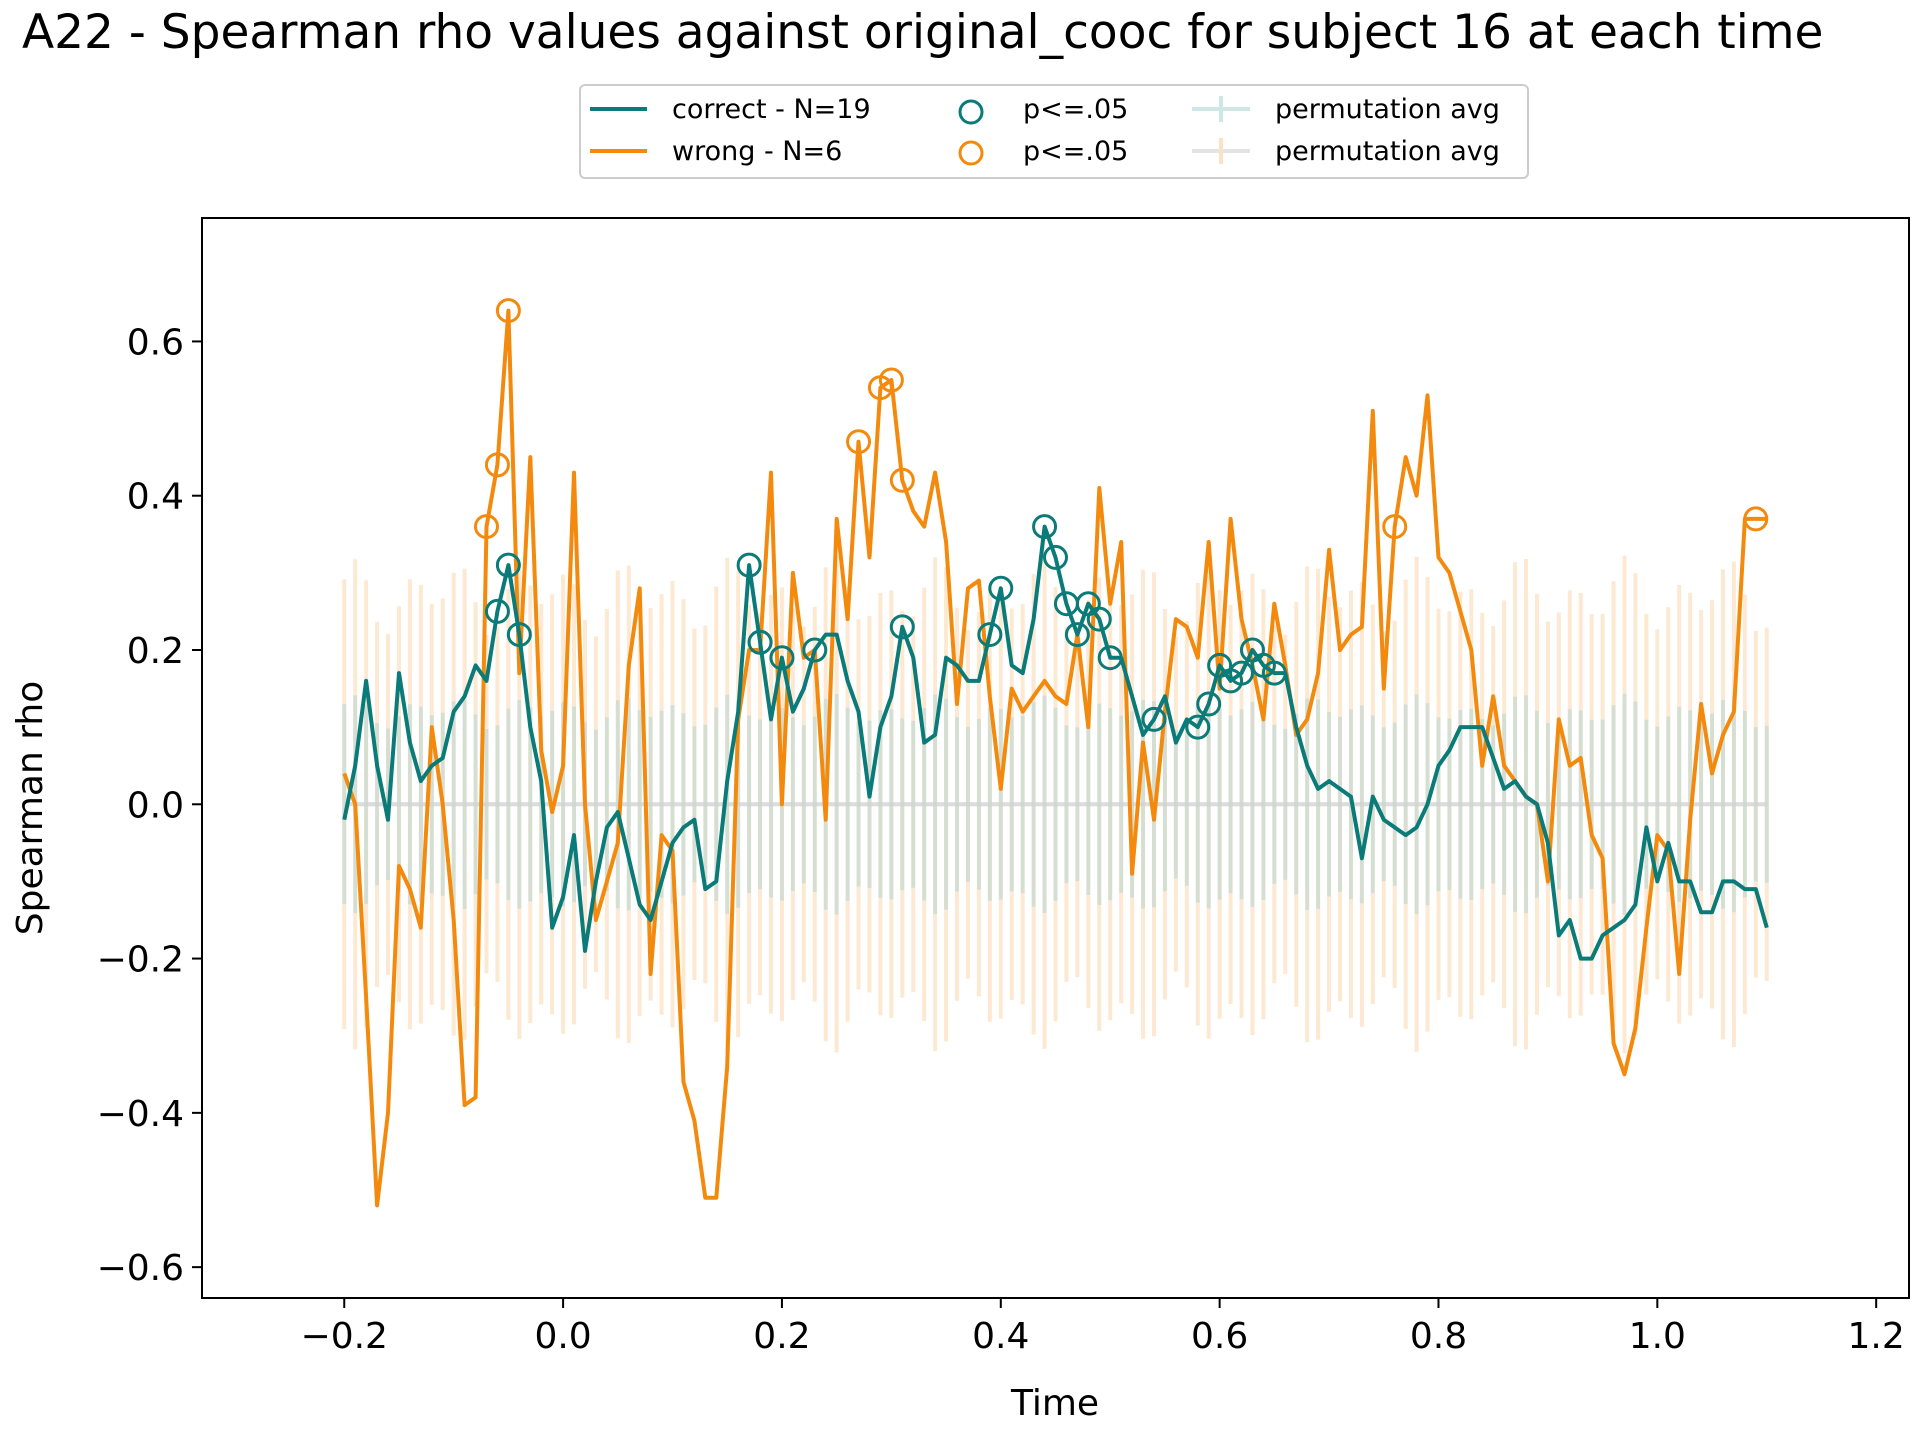  I want to click on y-tick-label: 0.4, so click(155, 497).